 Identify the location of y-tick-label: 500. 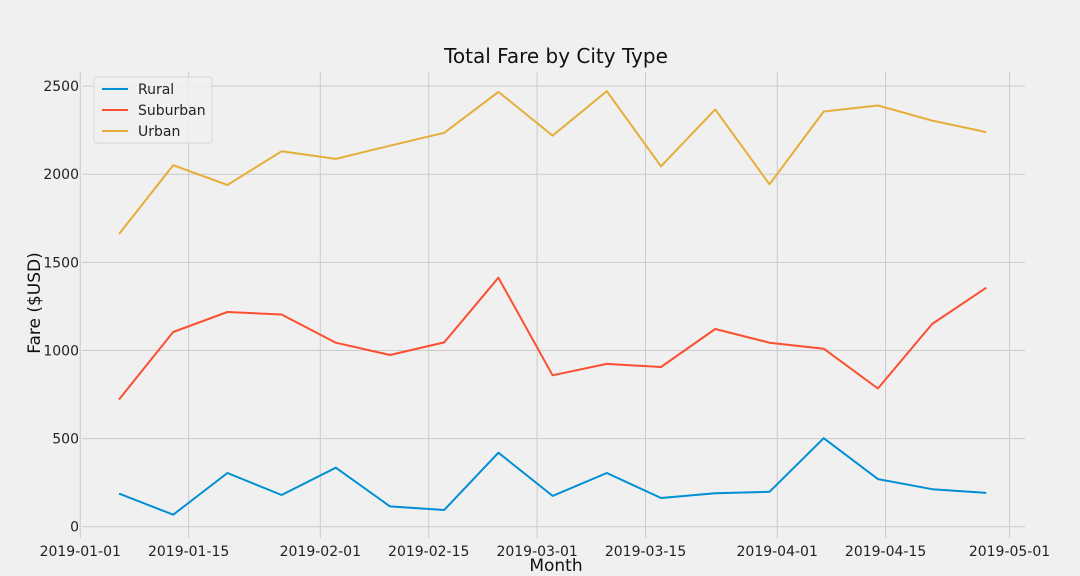
(65, 440).